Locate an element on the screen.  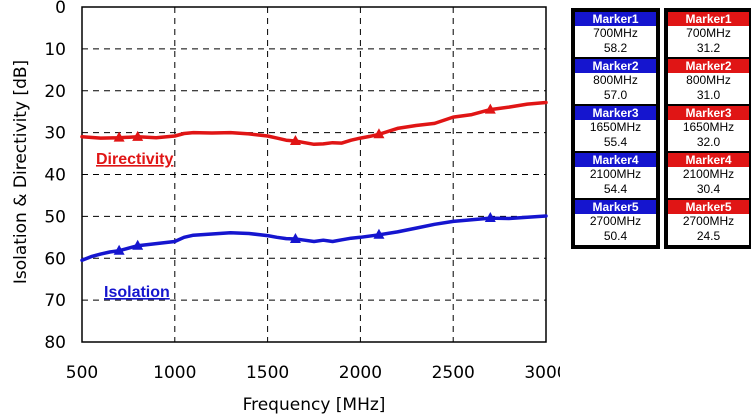
x-axis-title: Frequency [MHz] is located at coordinates (314, 405).